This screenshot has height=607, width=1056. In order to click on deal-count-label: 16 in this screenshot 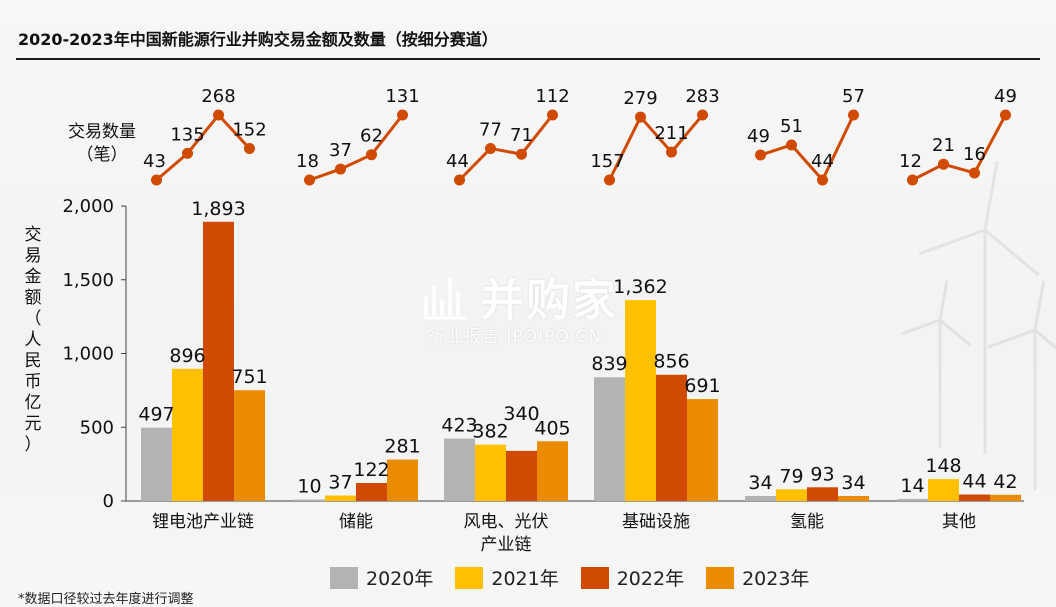, I will do `click(974, 154)`.